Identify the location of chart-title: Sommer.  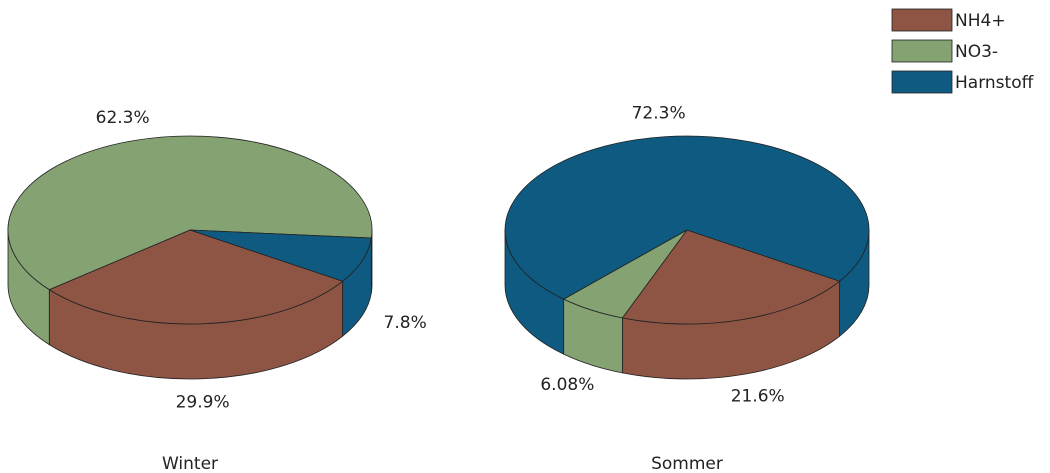
(687, 463).